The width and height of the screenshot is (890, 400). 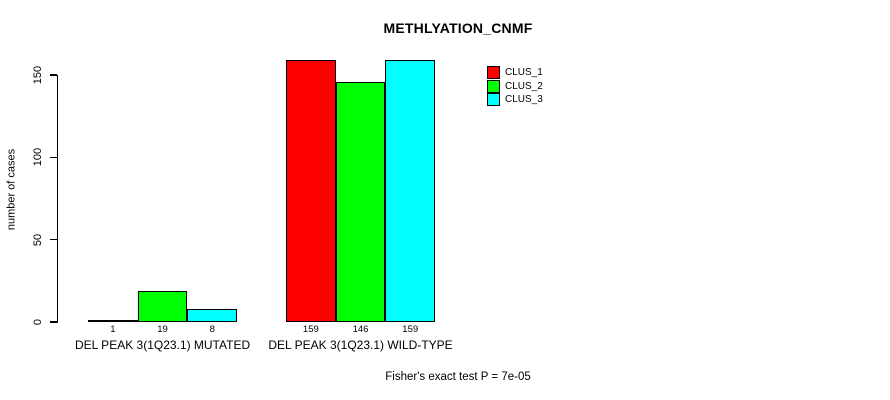 What do you see at coordinates (212, 315) in the screenshot?
I see `bar-clus-3-del-peak-3-1q23-1-mutated` at bounding box center [212, 315].